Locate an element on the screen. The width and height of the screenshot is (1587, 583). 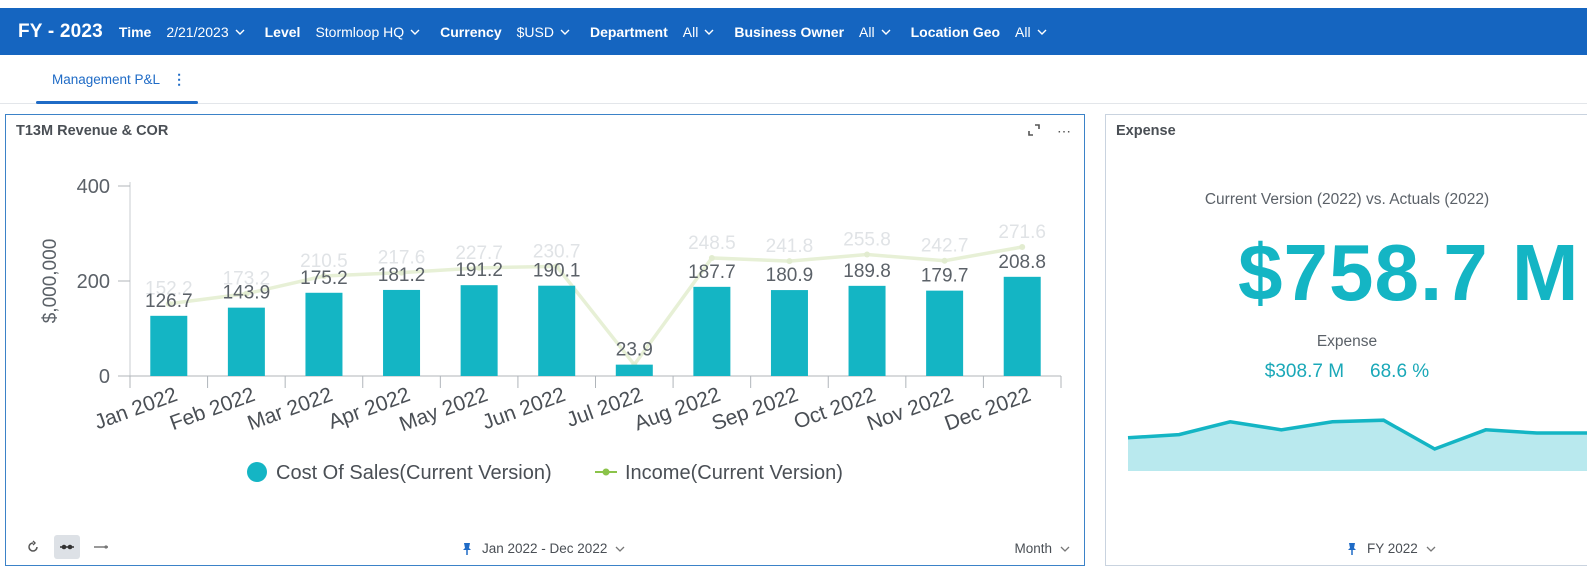
more-options-icon: ⋯ is located at coordinates (1064, 131).